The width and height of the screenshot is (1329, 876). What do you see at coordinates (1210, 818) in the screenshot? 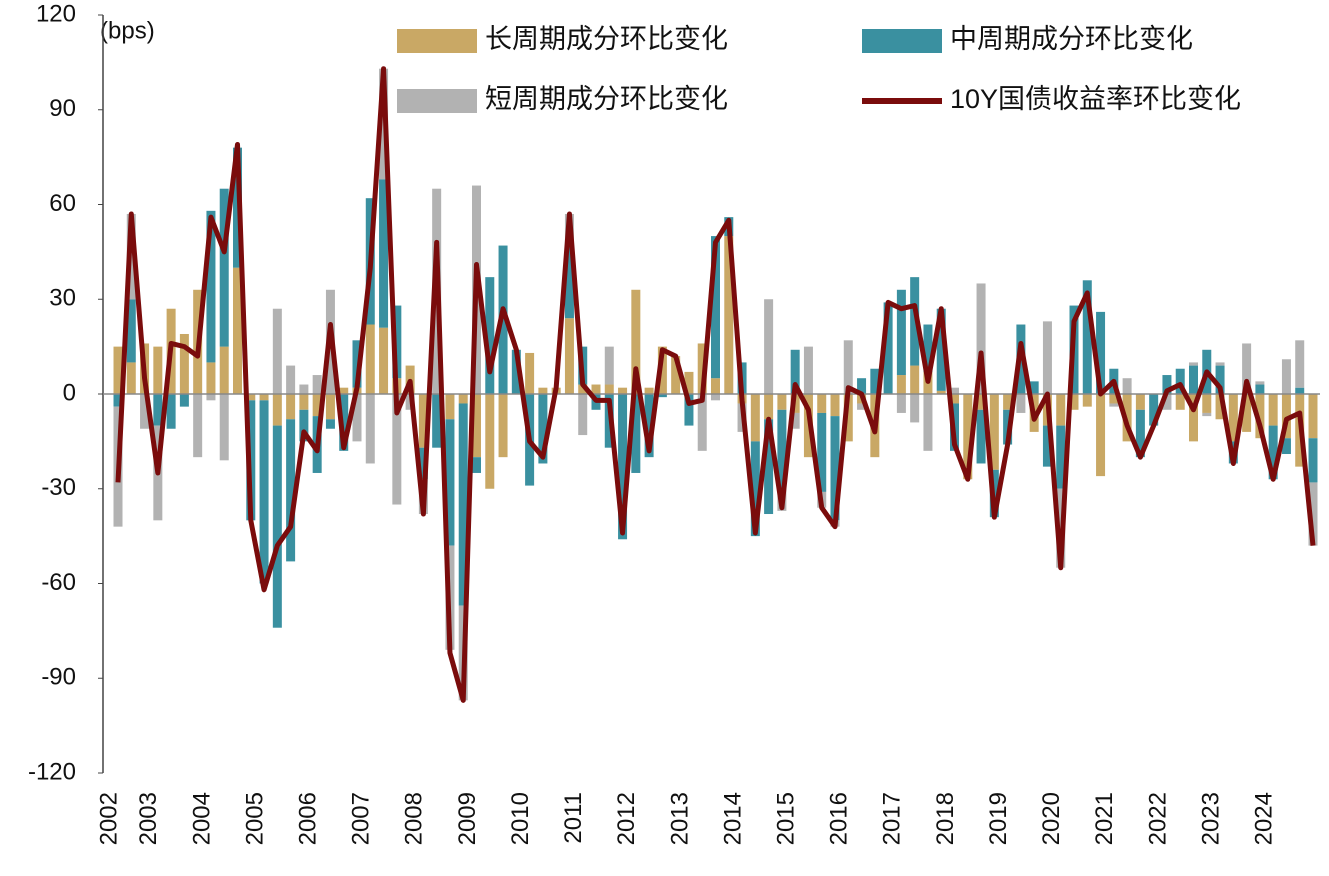
I see `x-tick-label: 2023` at bounding box center [1210, 818].